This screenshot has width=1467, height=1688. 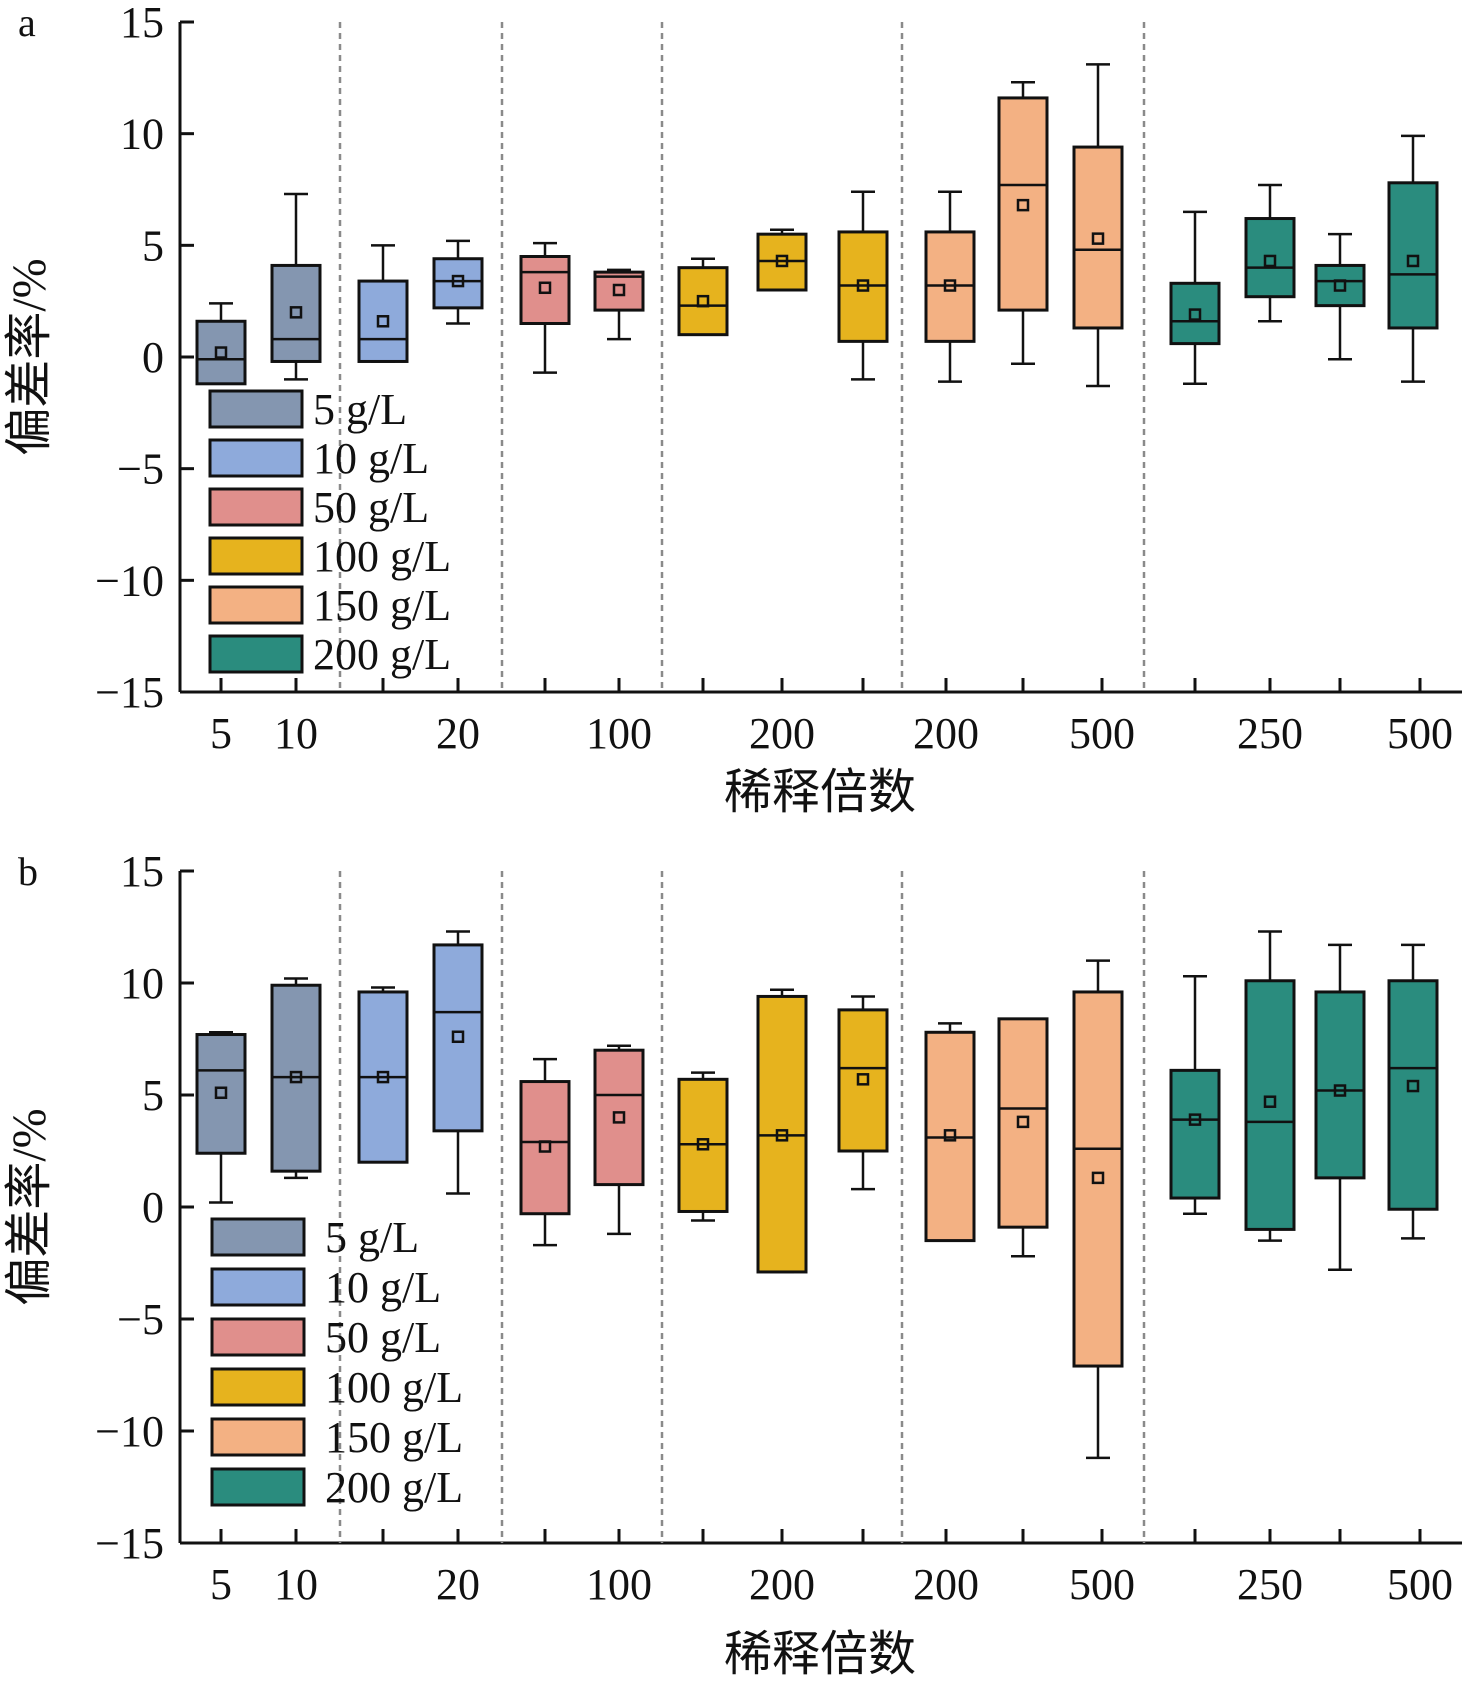 What do you see at coordinates (142, 871) in the screenshot?
I see `y-tick-label: 15` at bounding box center [142, 871].